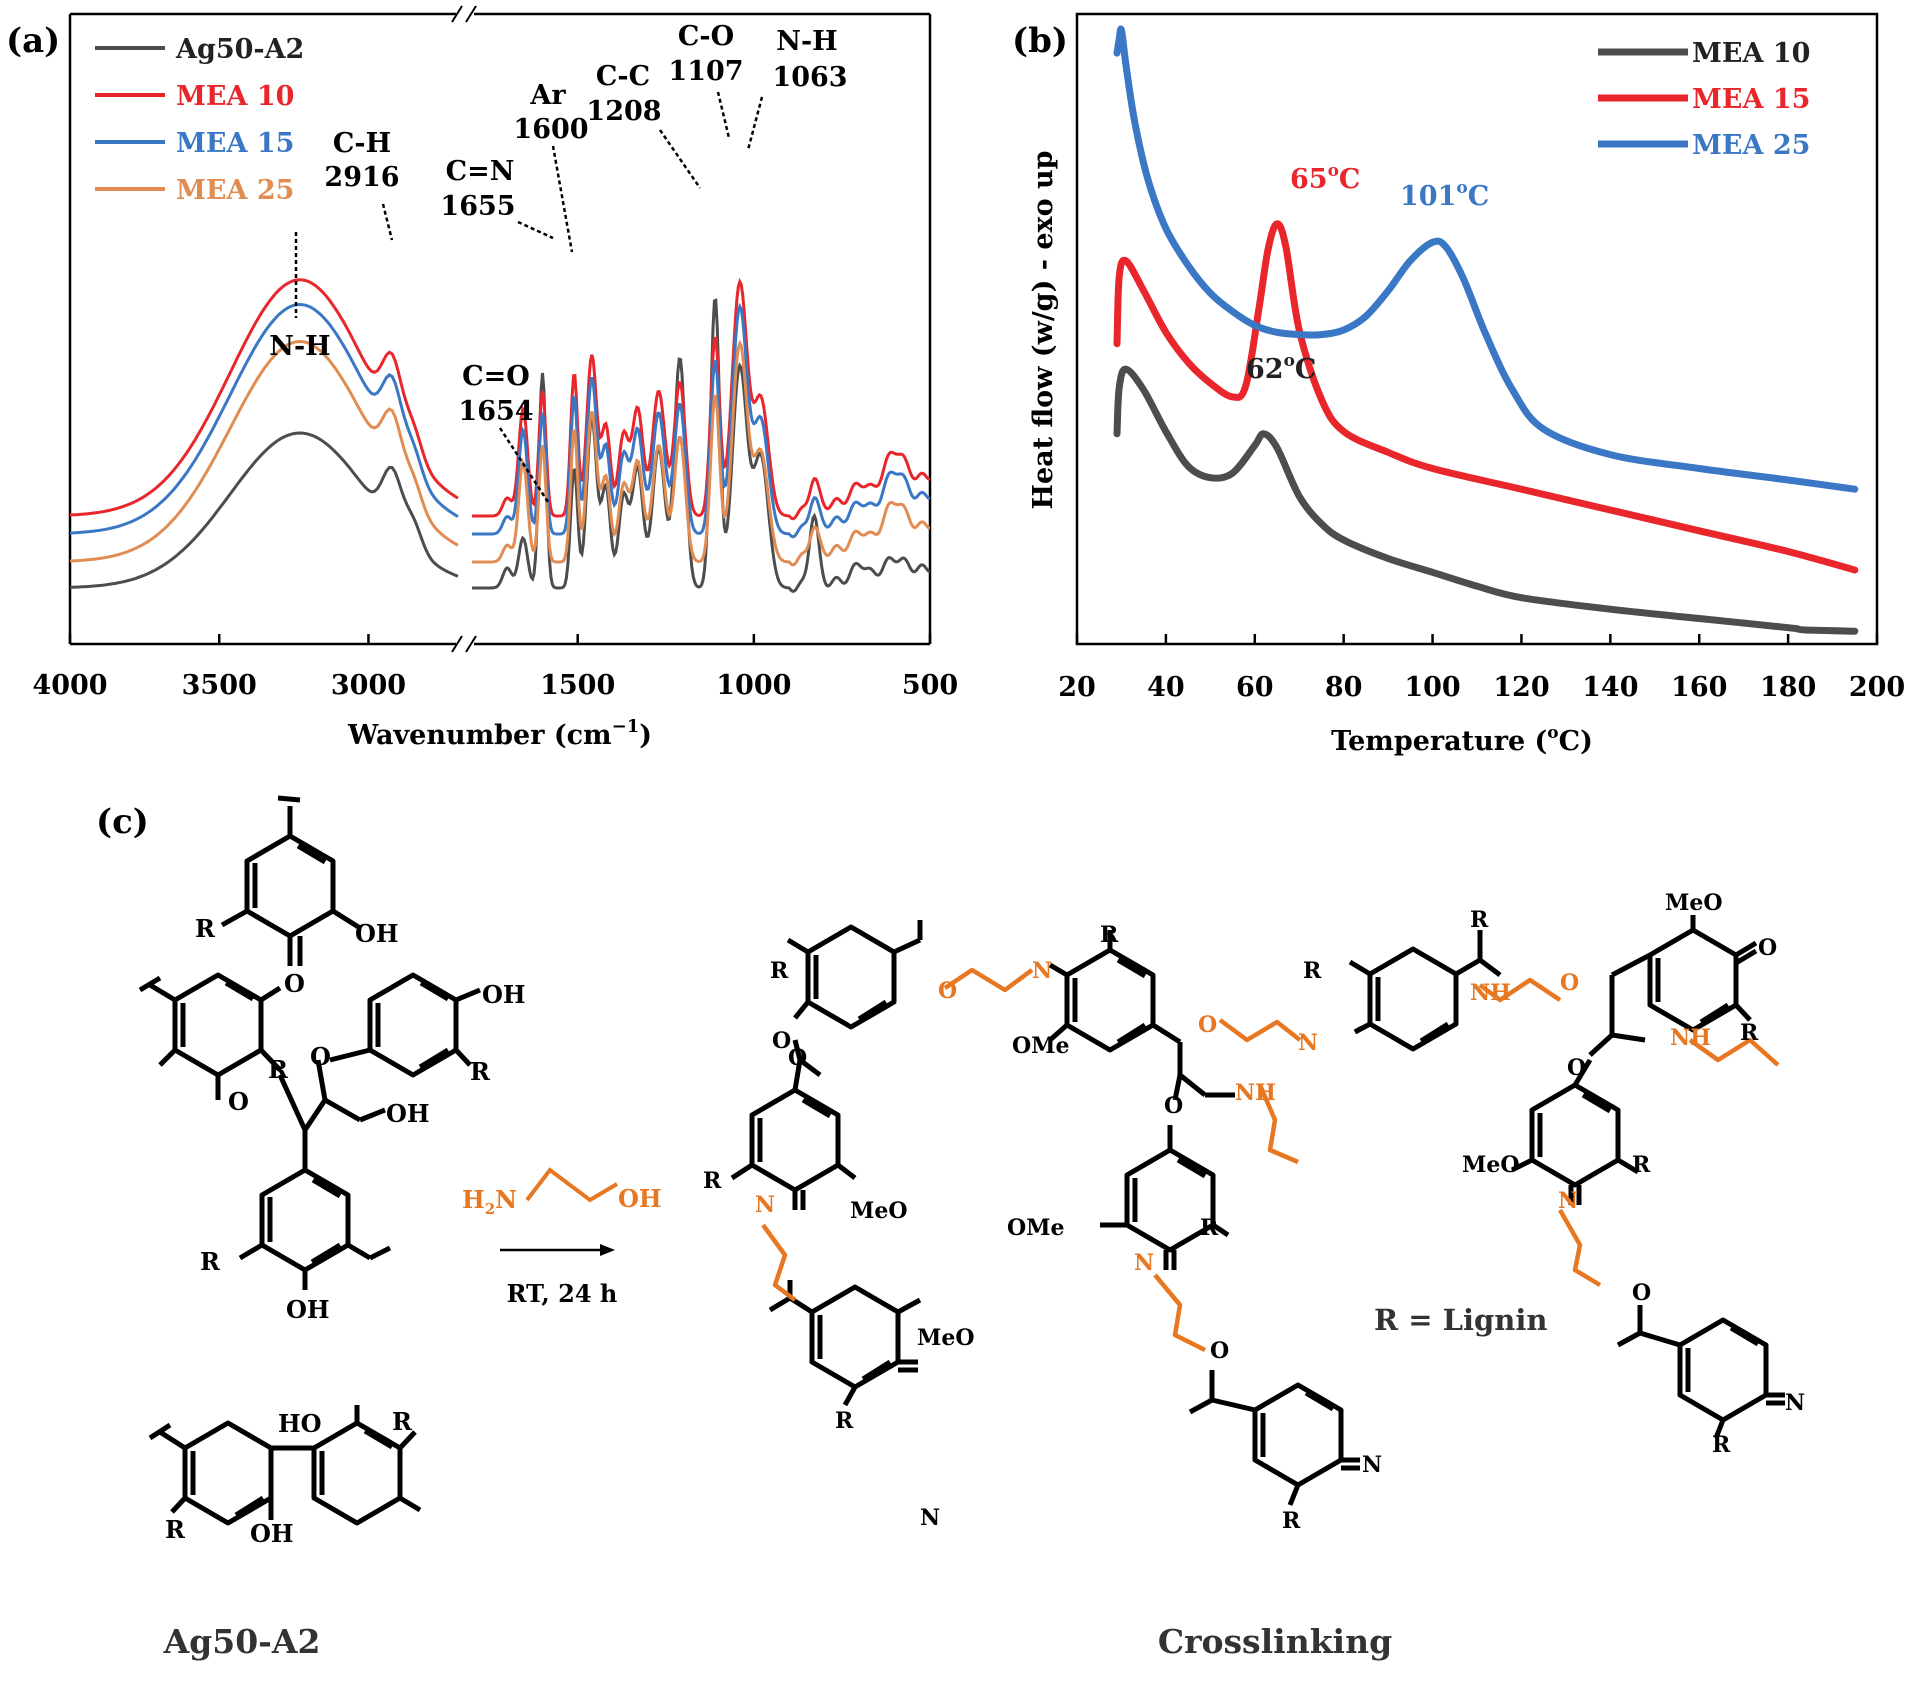 The height and width of the screenshot is (1693, 1906). What do you see at coordinates (1219, 1351) in the screenshot?
I see `net-o-3: O` at bounding box center [1219, 1351].